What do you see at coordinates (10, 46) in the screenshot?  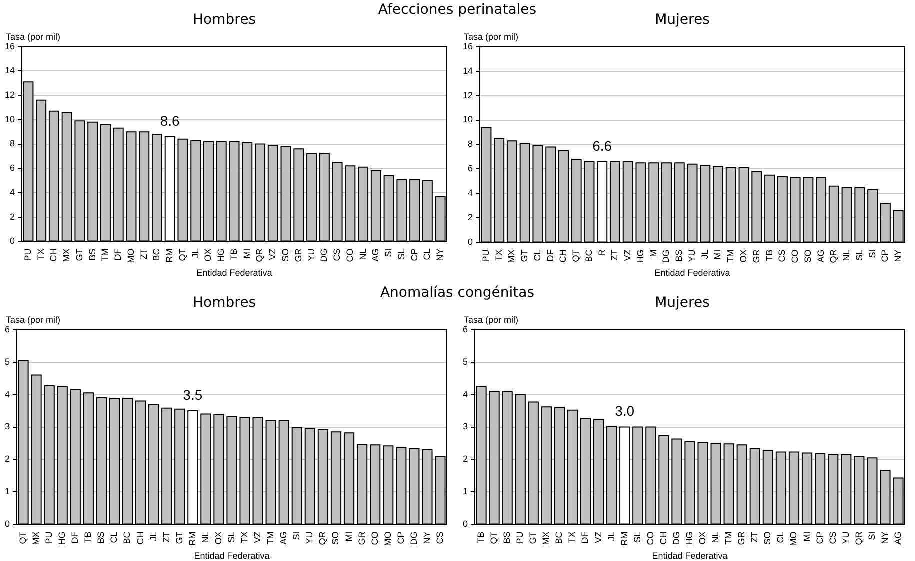 I see `y-tick-label: 16` at bounding box center [10, 46].